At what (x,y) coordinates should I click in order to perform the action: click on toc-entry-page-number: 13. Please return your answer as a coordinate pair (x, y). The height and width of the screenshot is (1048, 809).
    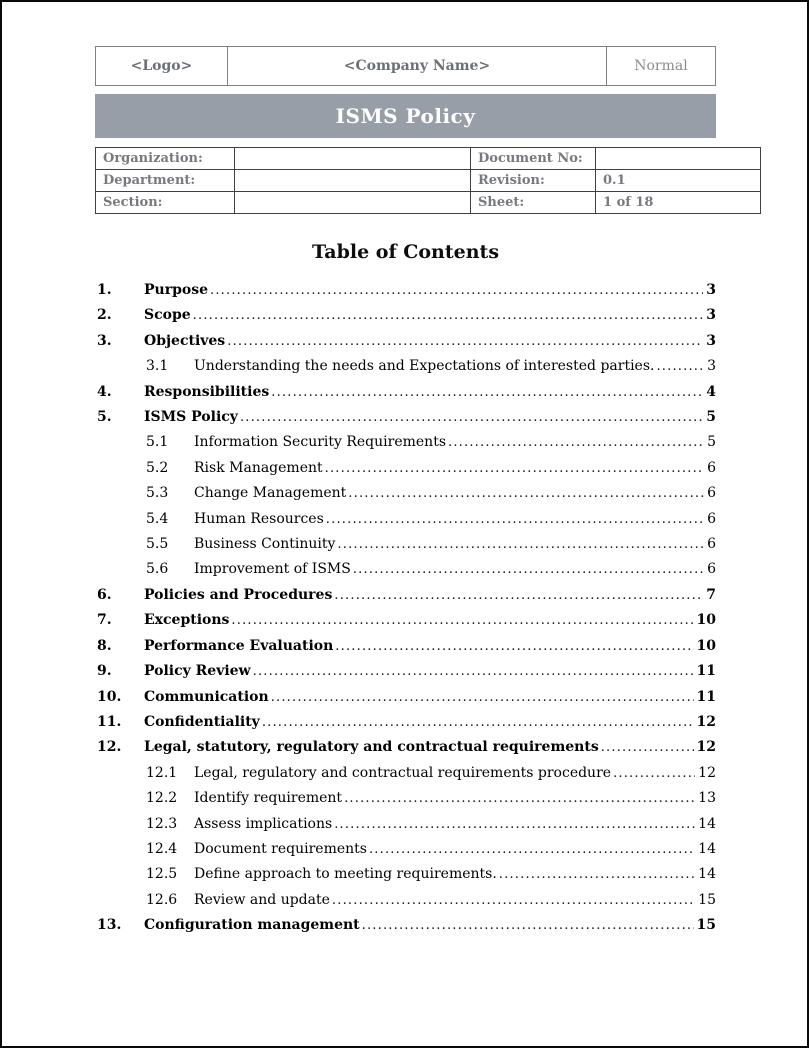
    Looking at the image, I should click on (707, 798).